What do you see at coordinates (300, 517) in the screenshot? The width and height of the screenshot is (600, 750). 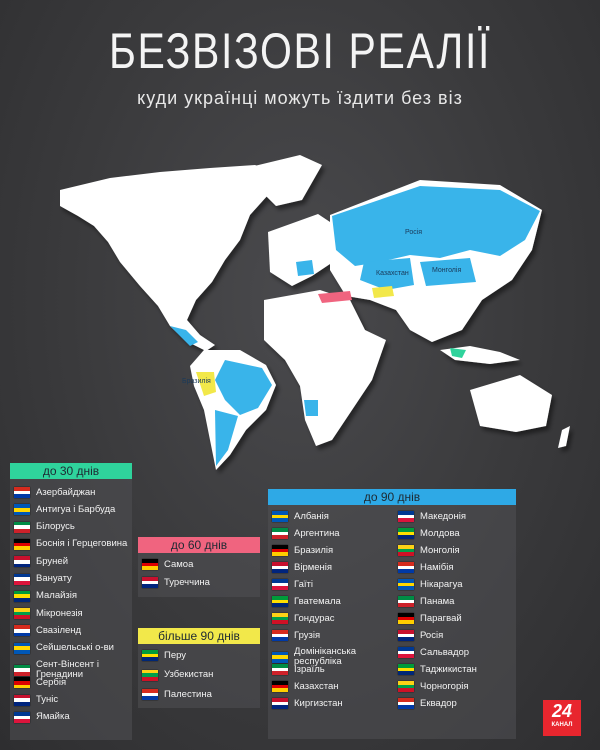 I see `legend-item: Албанія` at bounding box center [300, 517].